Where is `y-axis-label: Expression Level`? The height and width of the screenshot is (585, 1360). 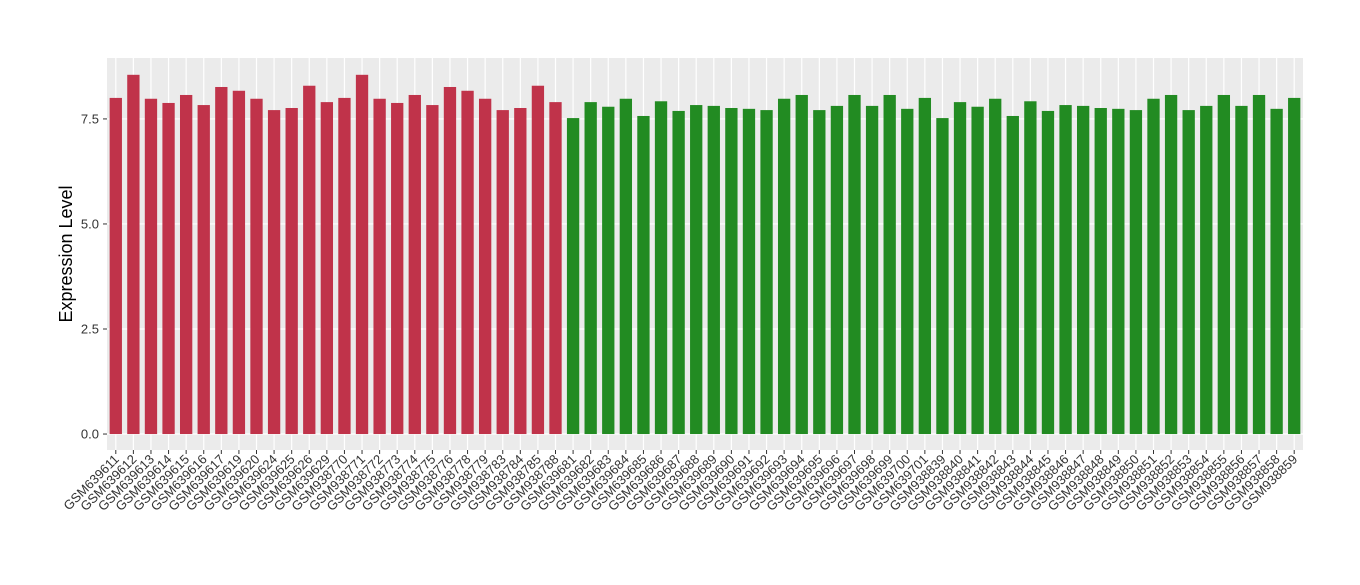
y-axis-label: Expression Level is located at coordinates (66, 253).